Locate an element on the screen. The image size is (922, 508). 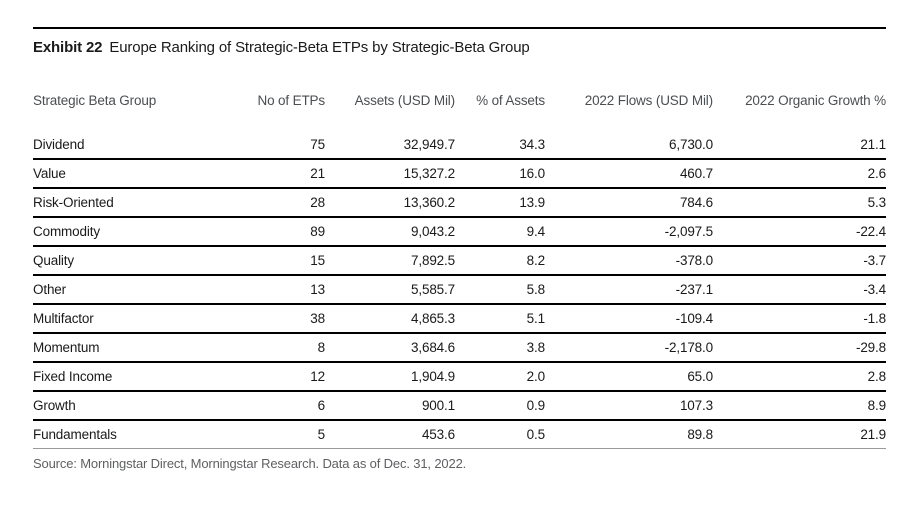
cell: 900.1 is located at coordinates (390, 406).